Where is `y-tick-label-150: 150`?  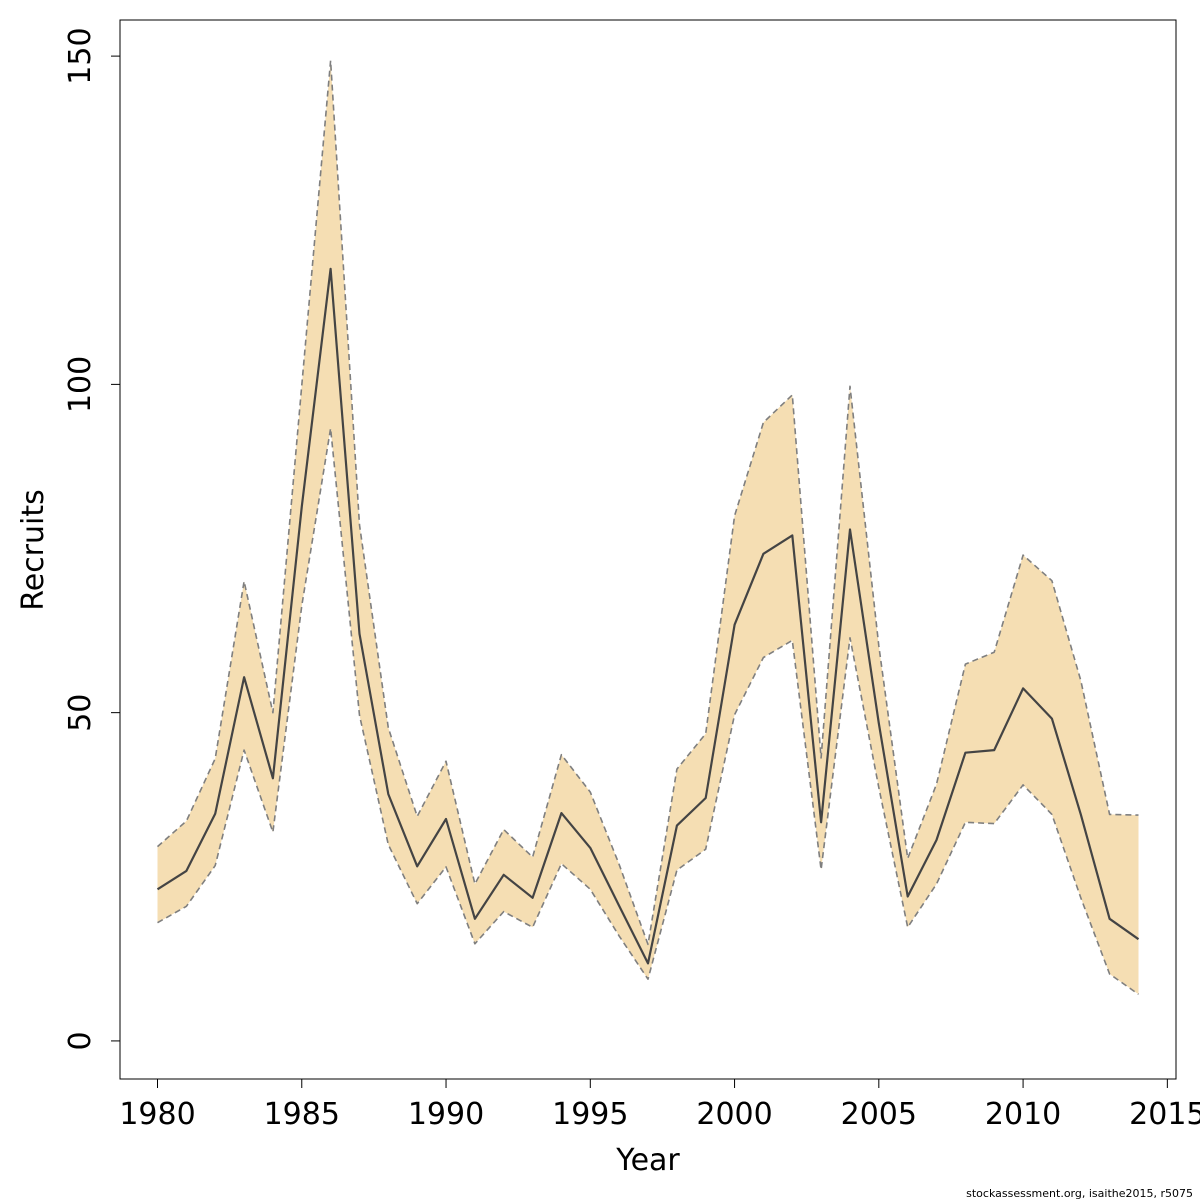 y-tick-label-150: 150 is located at coordinates (80, 55).